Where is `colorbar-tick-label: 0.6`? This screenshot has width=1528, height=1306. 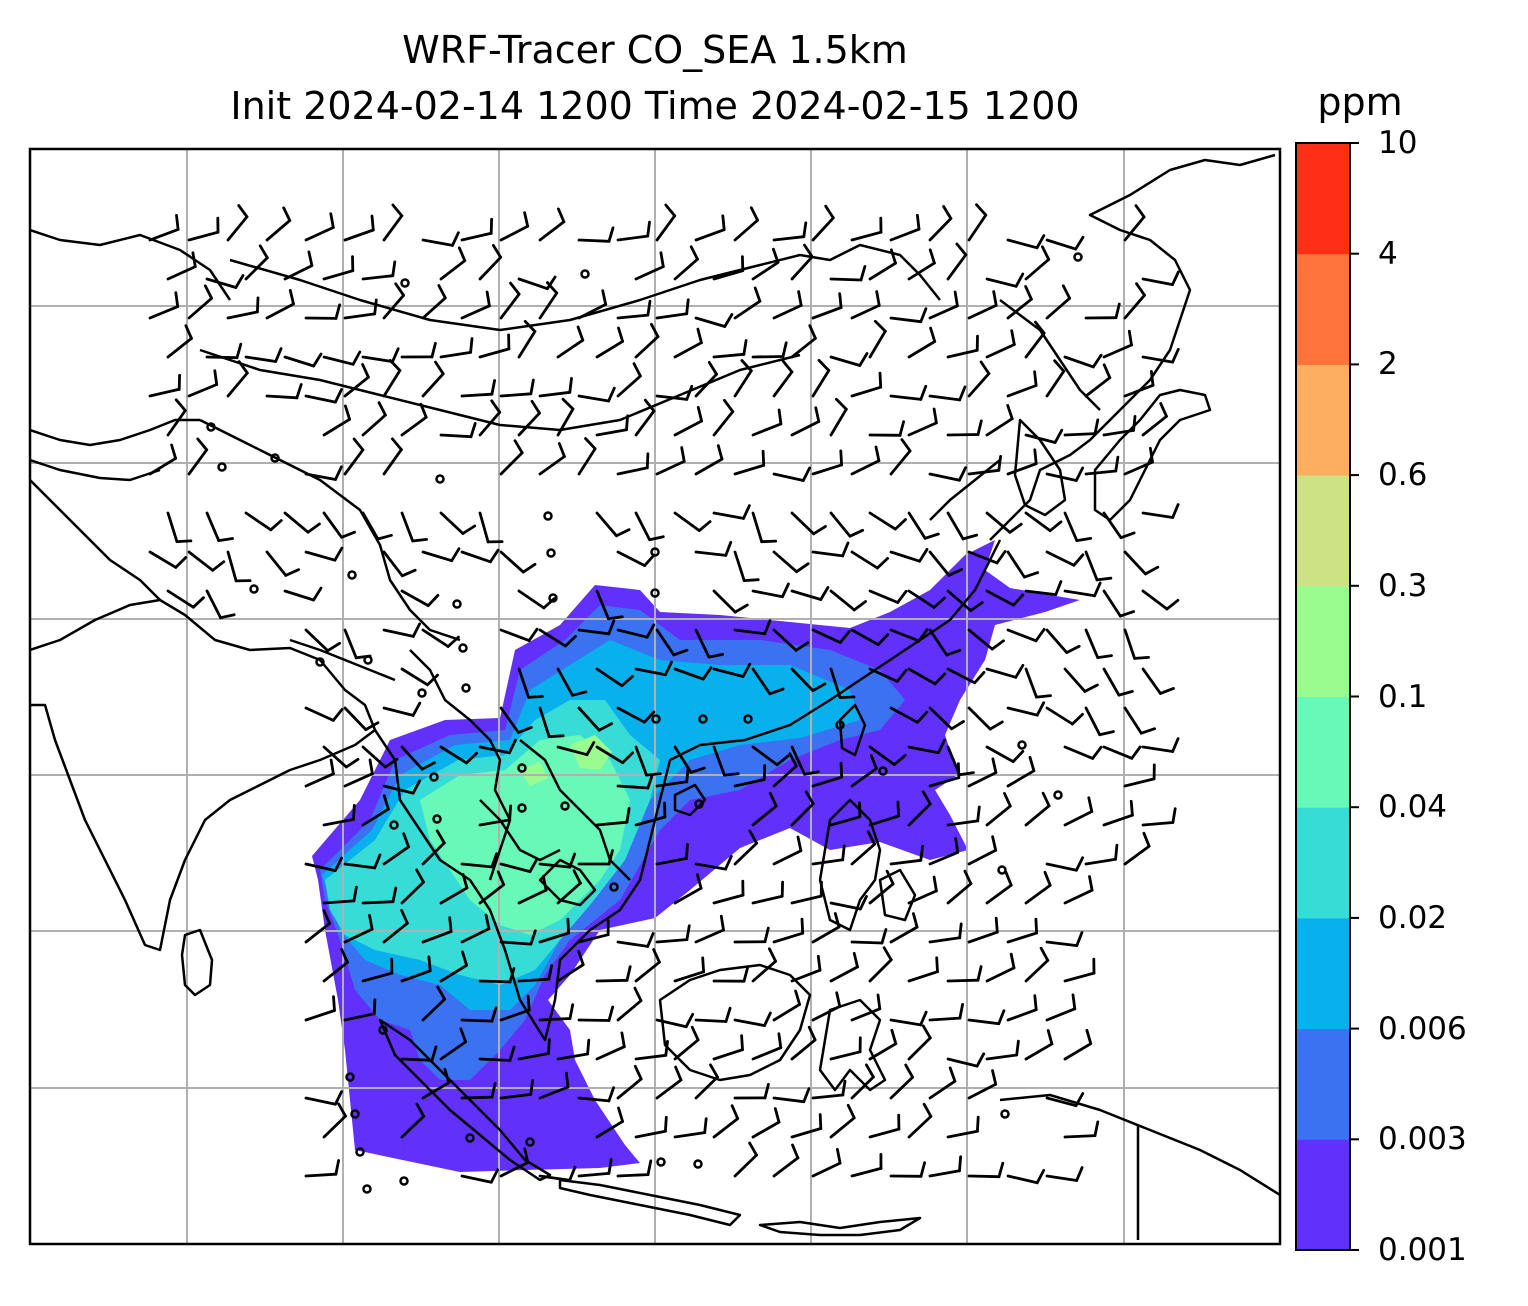 colorbar-tick-label: 0.6 is located at coordinates (1403, 475).